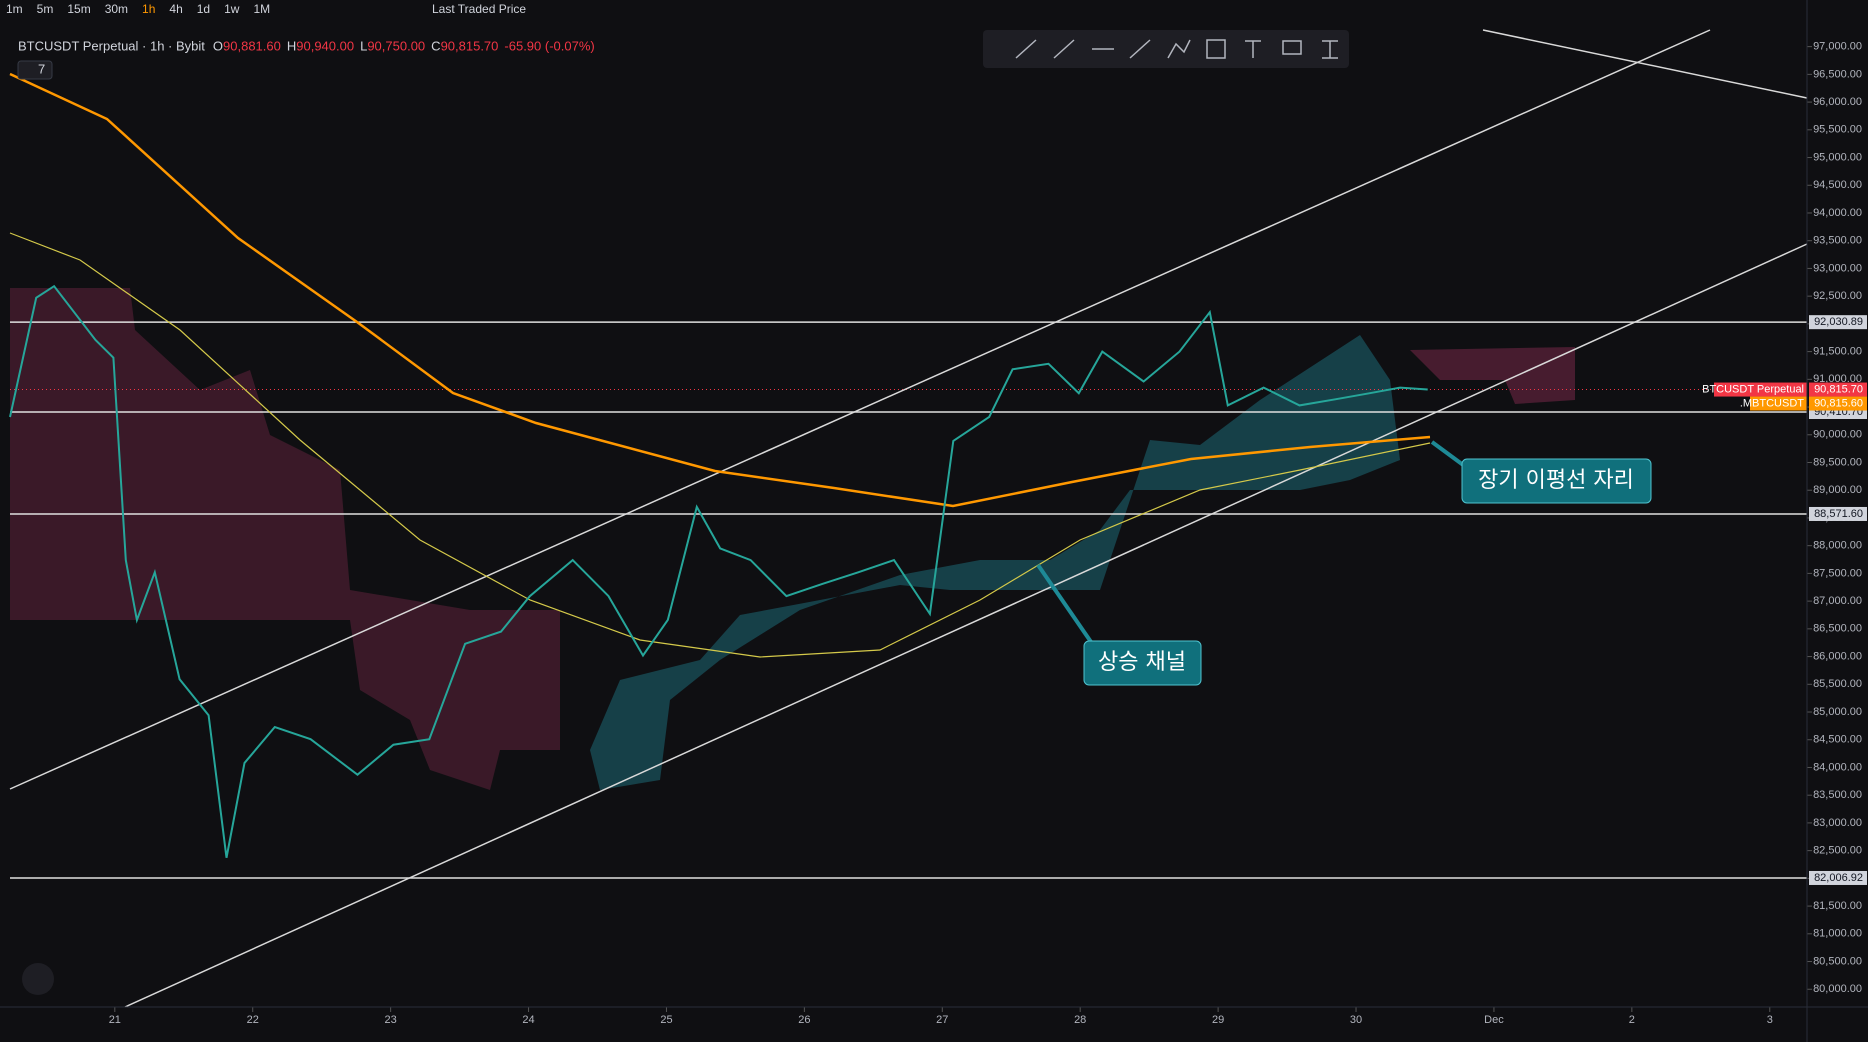  What do you see at coordinates (1026, 49) in the screenshot?
I see `tool-line` at bounding box center [1026, 49].